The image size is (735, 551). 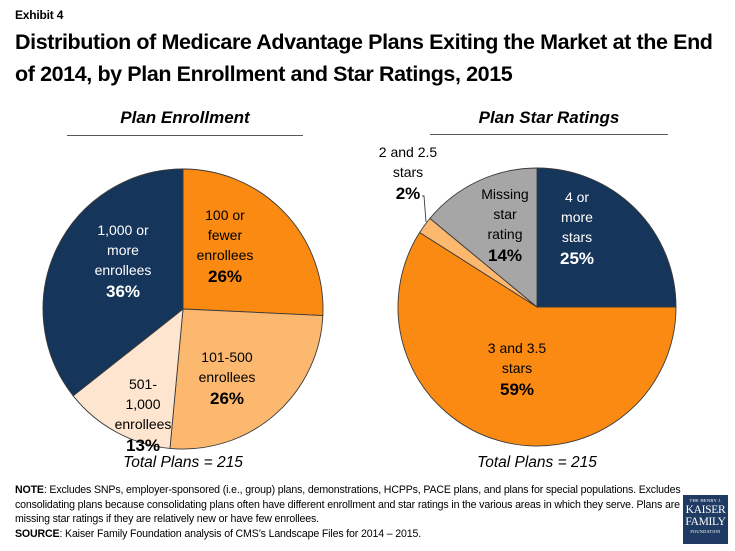 I want to click on slice-label-line: 3 and 3.5, so click(x=517, y=348).